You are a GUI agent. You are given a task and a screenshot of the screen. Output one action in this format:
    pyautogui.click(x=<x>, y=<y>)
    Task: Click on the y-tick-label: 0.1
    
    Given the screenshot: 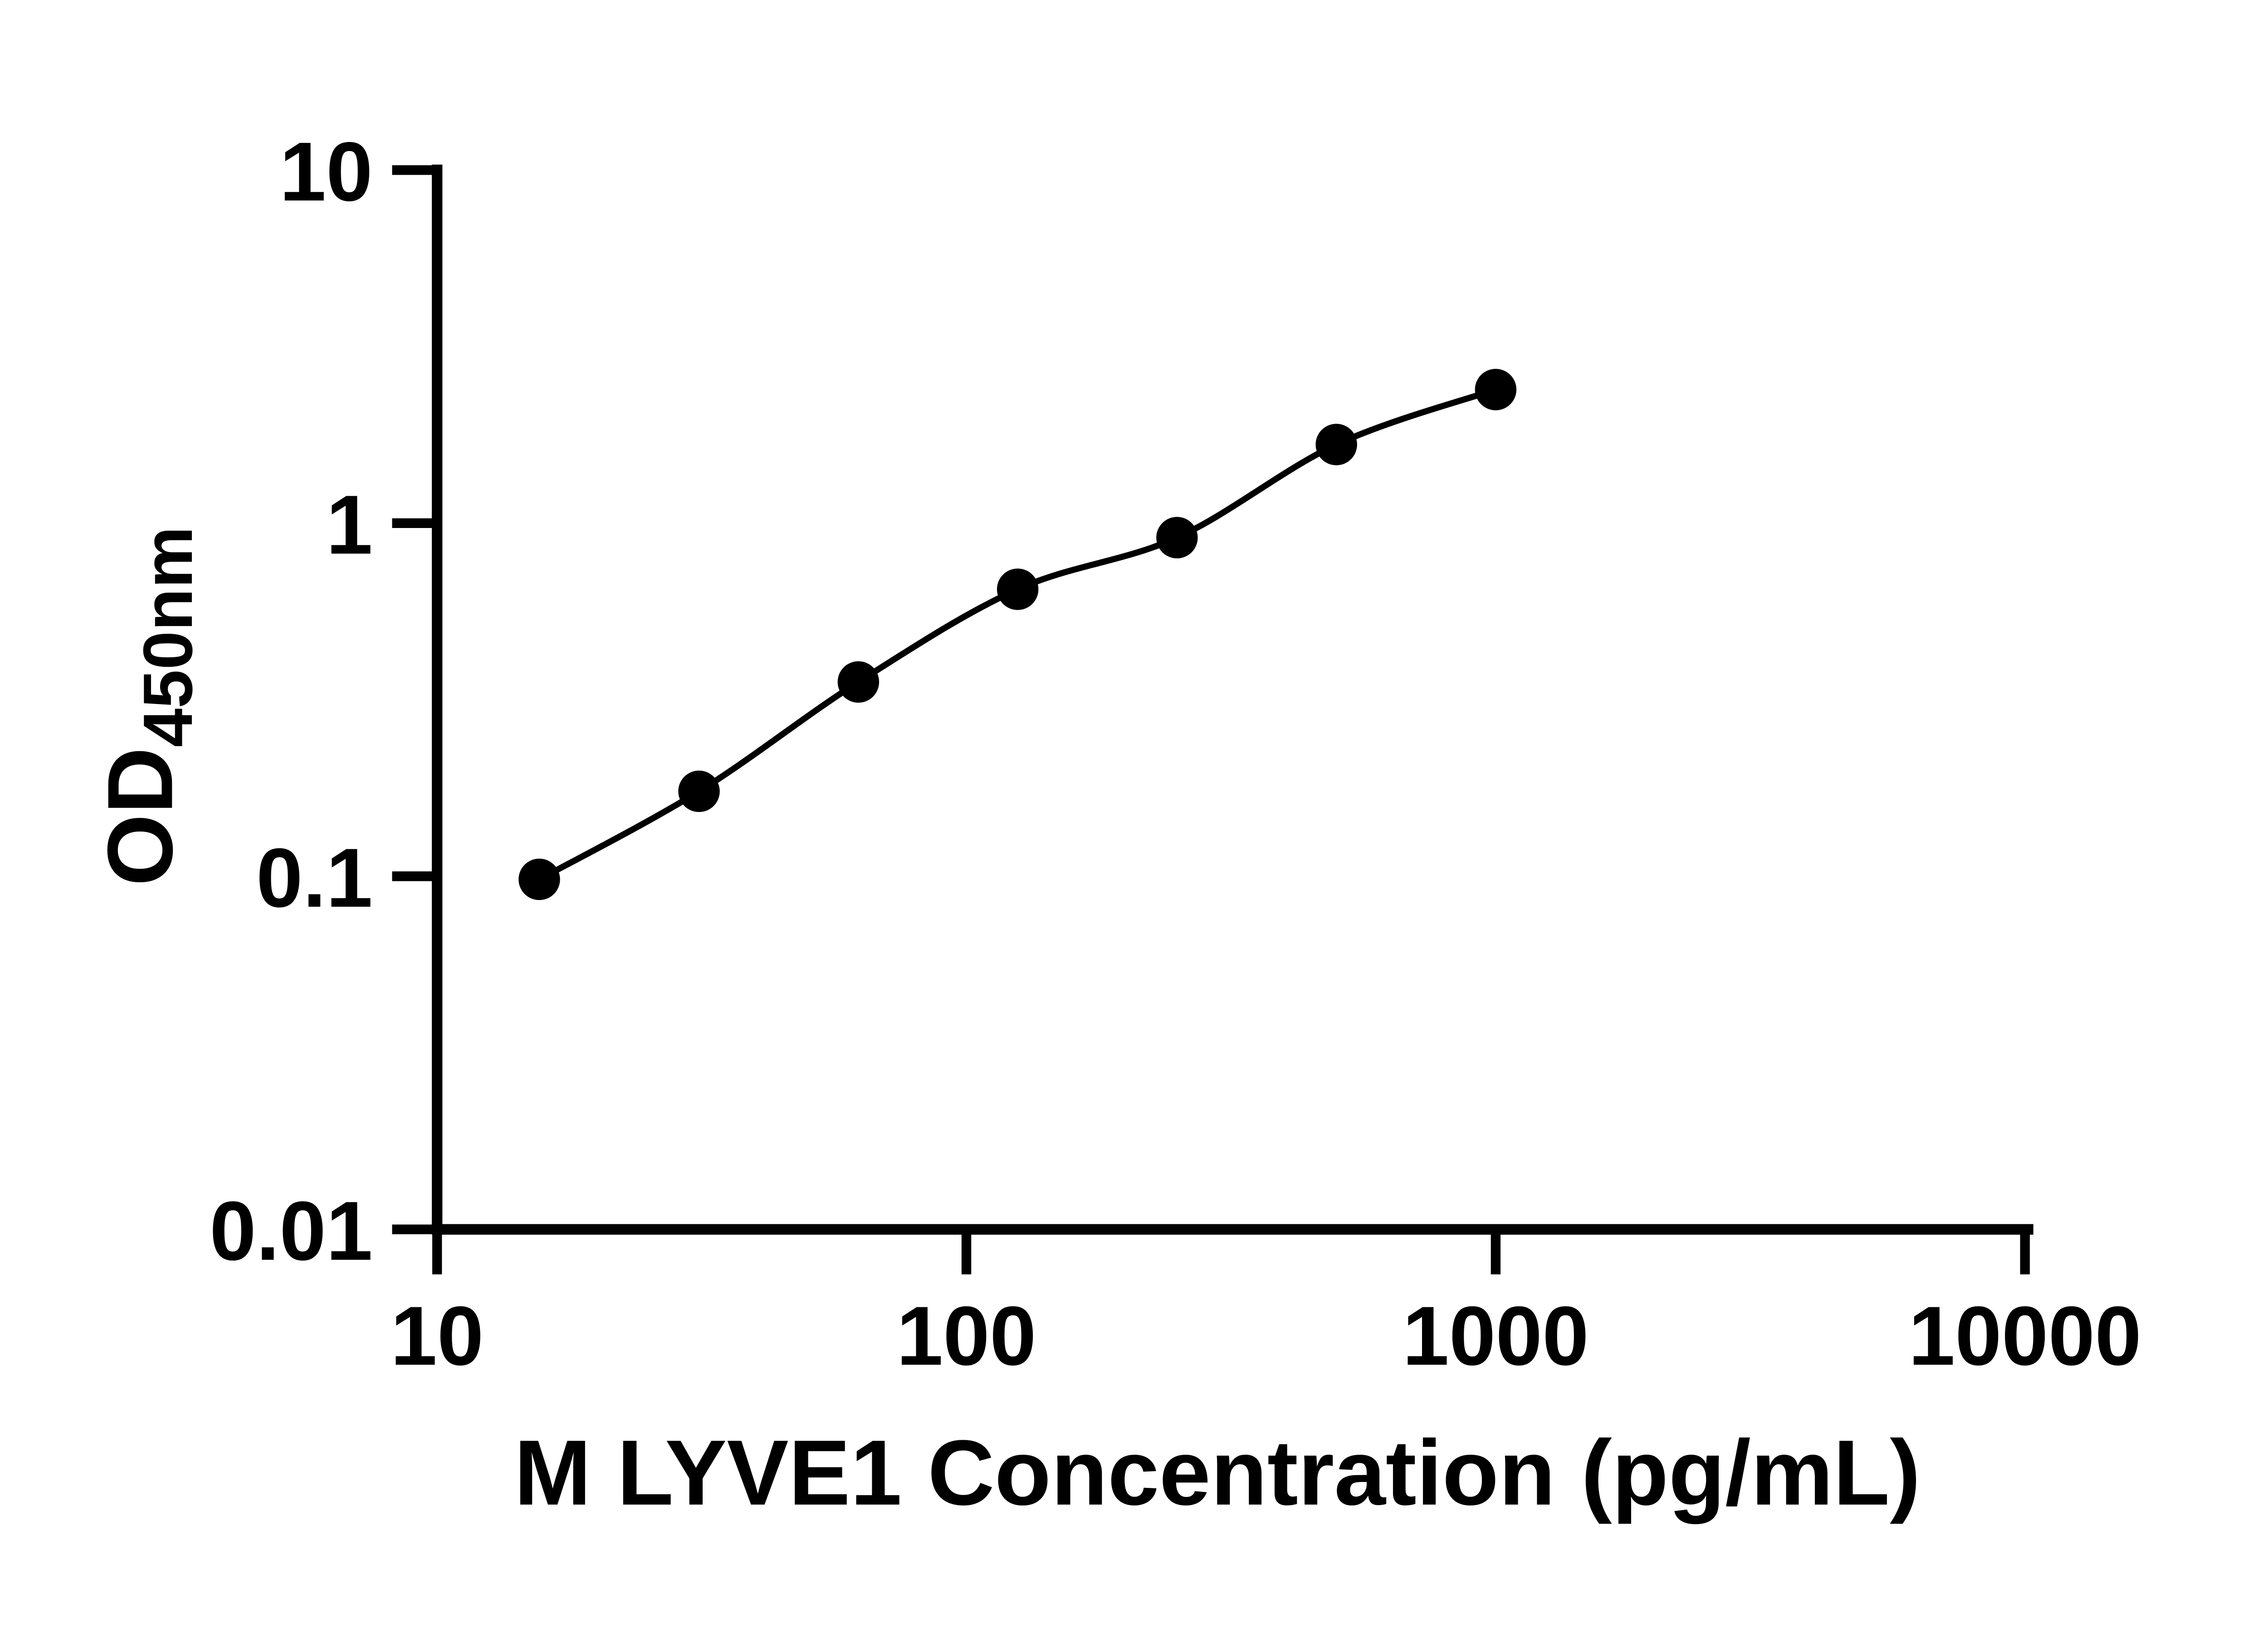 What is the action you would take?
    pyautogui.click(x=315, y=878)
    